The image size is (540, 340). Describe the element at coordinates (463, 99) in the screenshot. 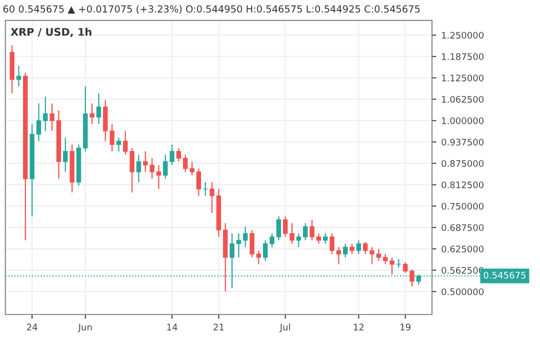

I see `y-tick-label: 1.062500` at that location.